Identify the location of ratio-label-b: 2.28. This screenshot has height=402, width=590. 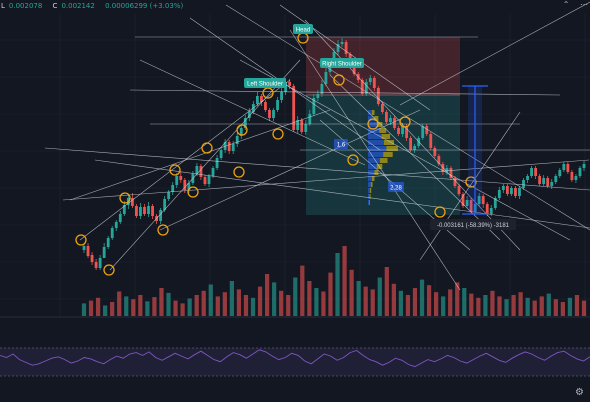
(396, 187).